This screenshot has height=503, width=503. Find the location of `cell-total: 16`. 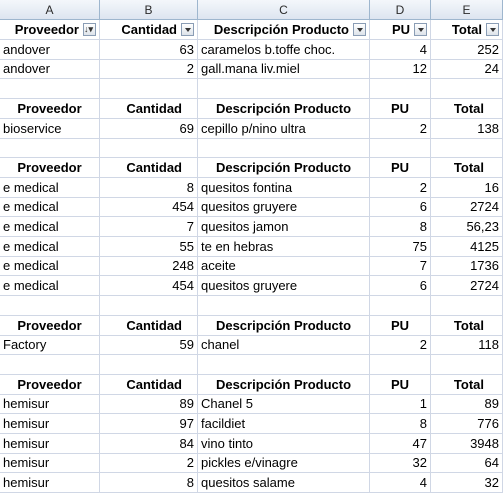

cell-total: 16 is located at coordinates (467, 187).